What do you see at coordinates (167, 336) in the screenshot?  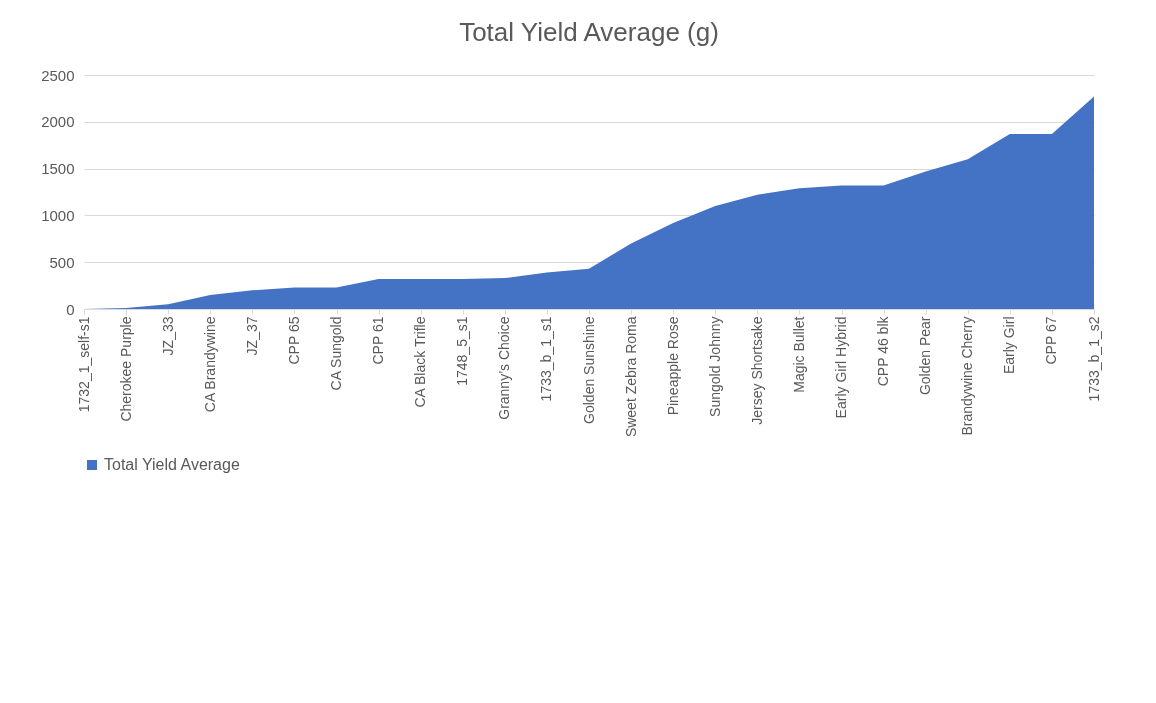 I see `x-tick-label: JZ_33` at bounding box center [167, 336].